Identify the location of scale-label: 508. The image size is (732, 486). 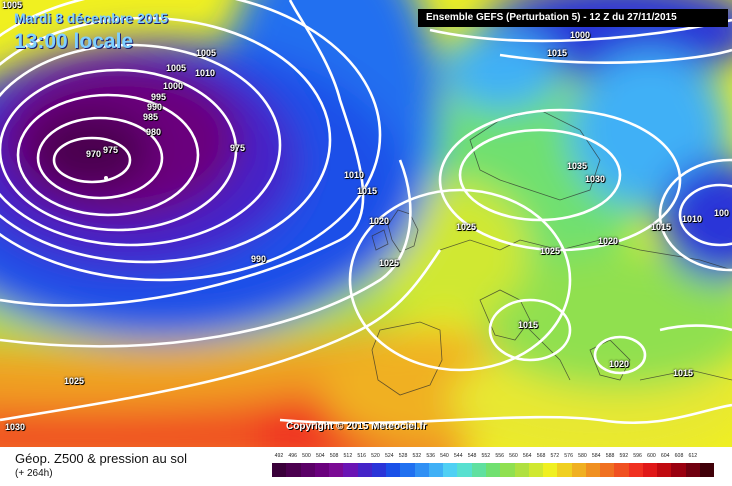
(334, 456).